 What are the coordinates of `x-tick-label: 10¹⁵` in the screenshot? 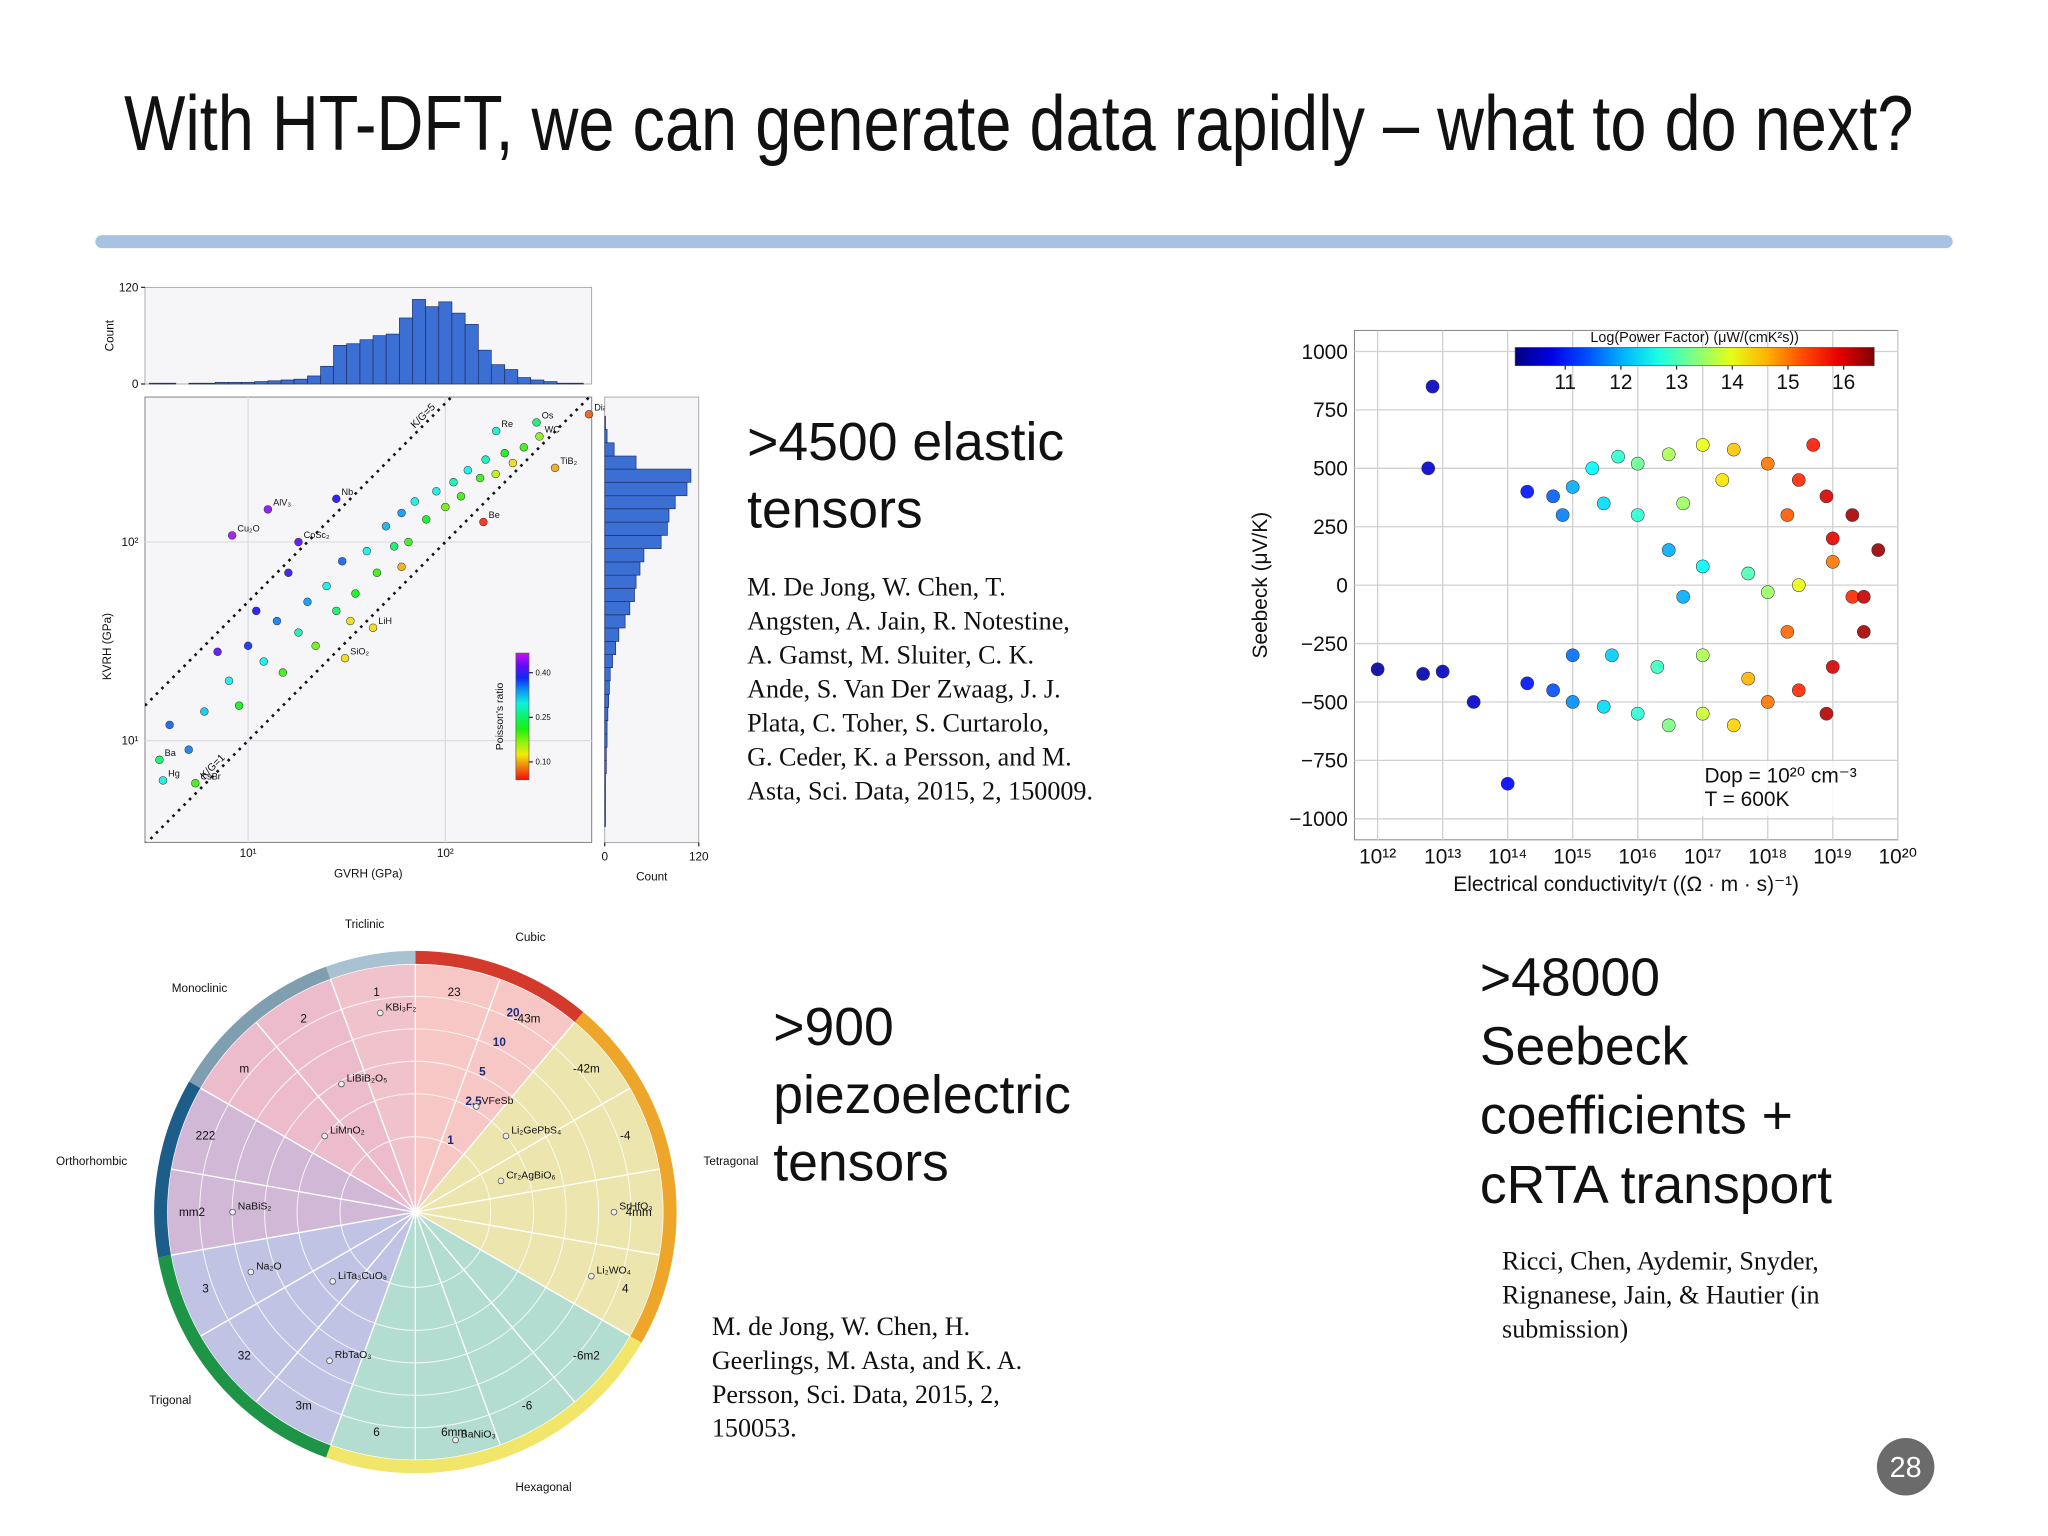 It's located at (1572, 856).